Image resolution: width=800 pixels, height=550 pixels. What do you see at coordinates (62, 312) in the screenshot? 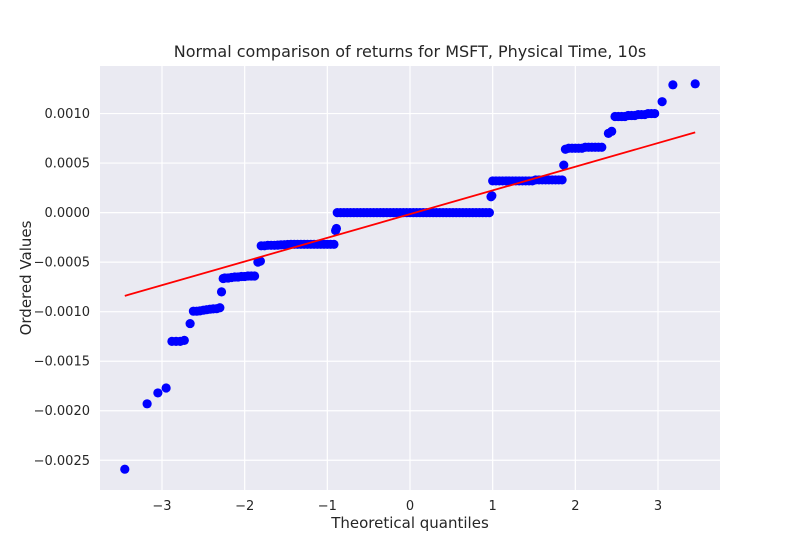
I see `y-tick-label: −0.0010` at bounding box center [62, 312].